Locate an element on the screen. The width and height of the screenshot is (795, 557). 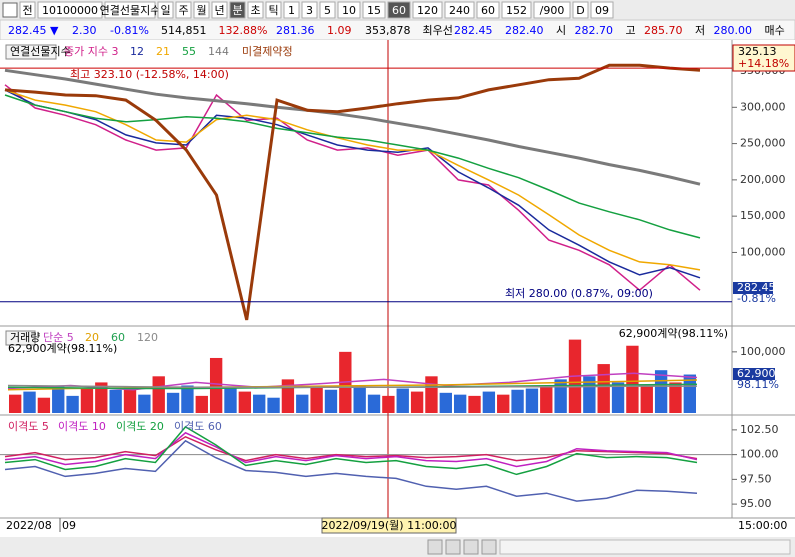
toolbar-label: 분 is located at coordinates (237, 10).